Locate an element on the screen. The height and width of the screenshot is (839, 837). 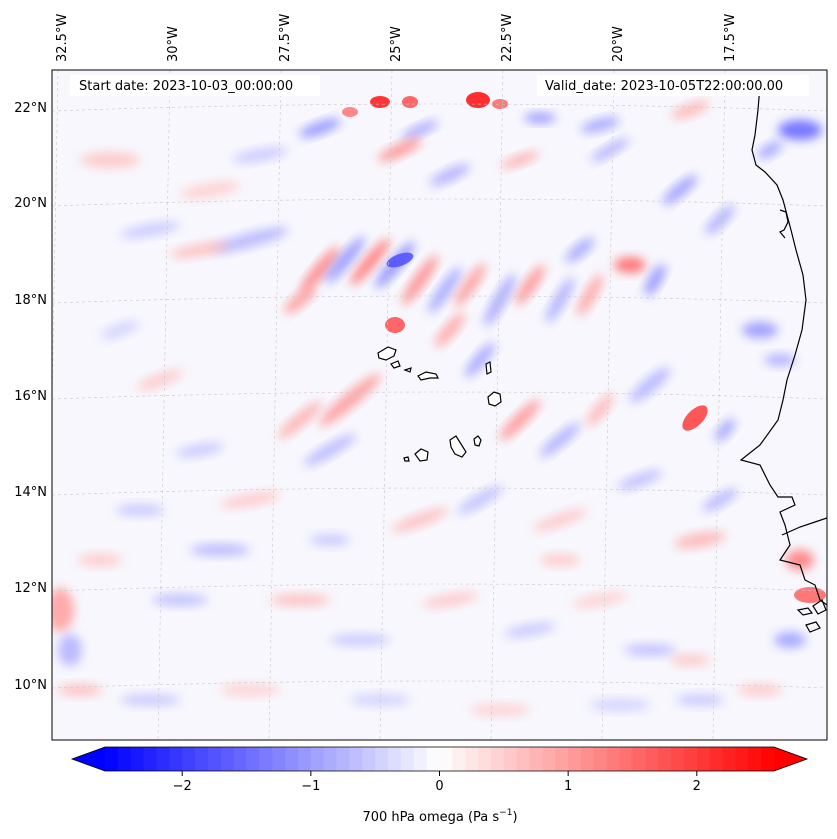
lat-label-12n: 12°N is located at coordinates (30, 588).